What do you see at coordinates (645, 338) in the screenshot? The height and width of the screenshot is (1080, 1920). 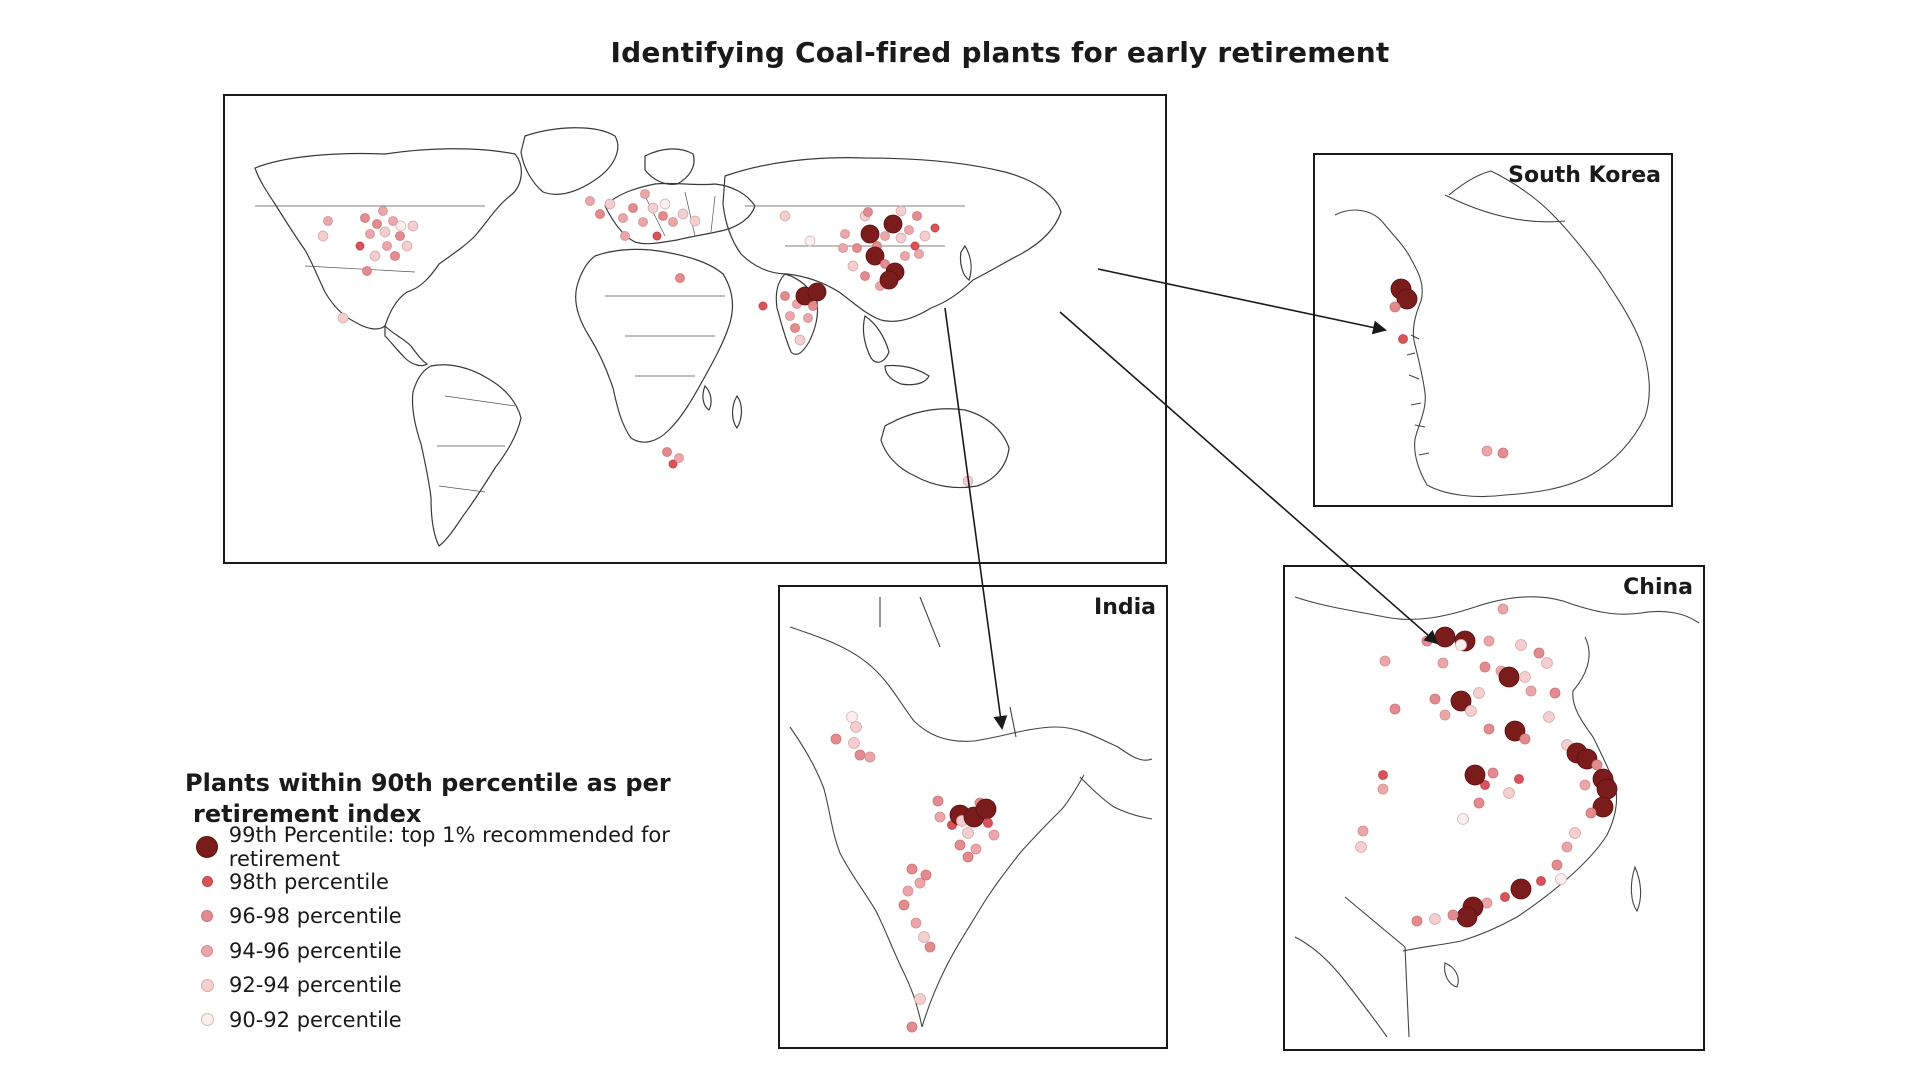 I see `world-plant-markers` at bounding box center [645, 338].